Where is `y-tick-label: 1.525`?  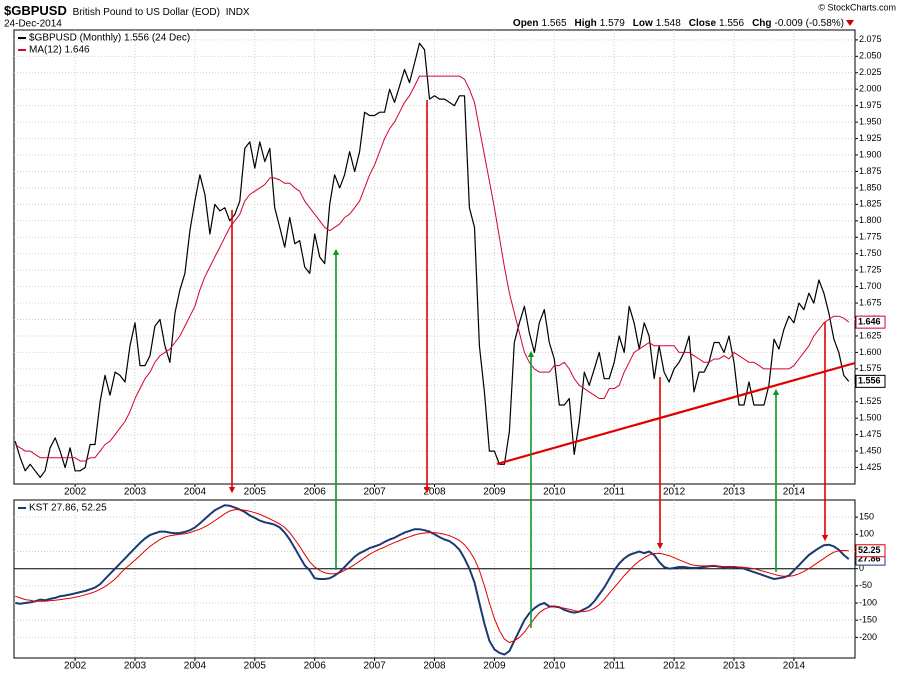
y-tick-label: 1.525 is located at coordinates (870, 401).